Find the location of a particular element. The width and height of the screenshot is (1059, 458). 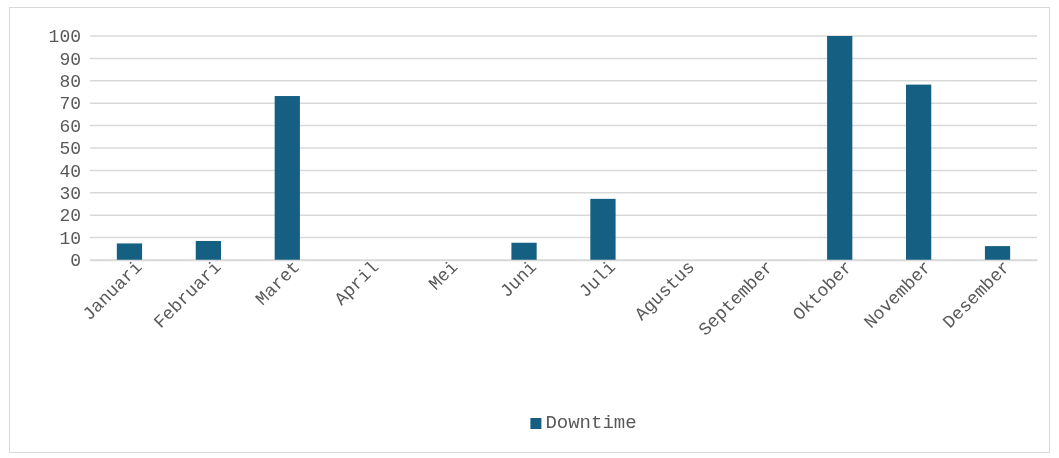

y-tick-label: 20 is located at coordinates (70, 216).